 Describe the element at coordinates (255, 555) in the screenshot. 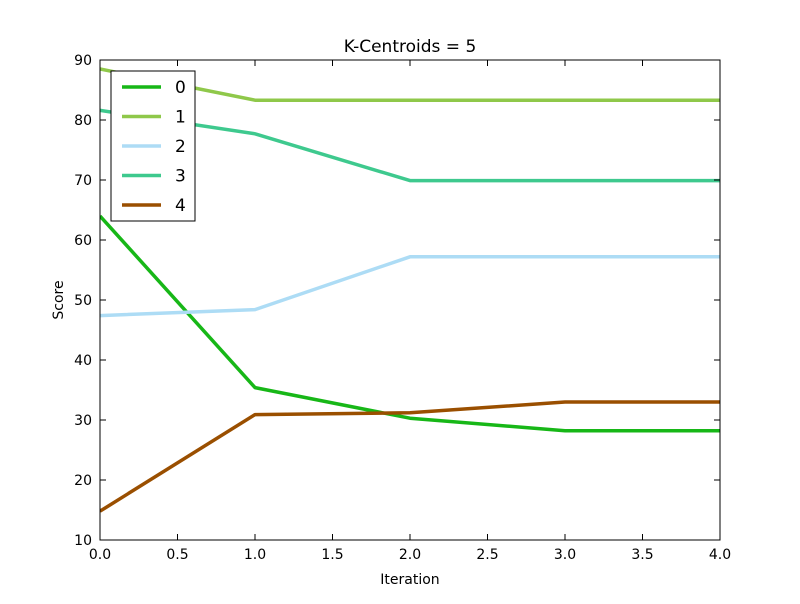

I see `x-tick-label: 1.0` at that location.